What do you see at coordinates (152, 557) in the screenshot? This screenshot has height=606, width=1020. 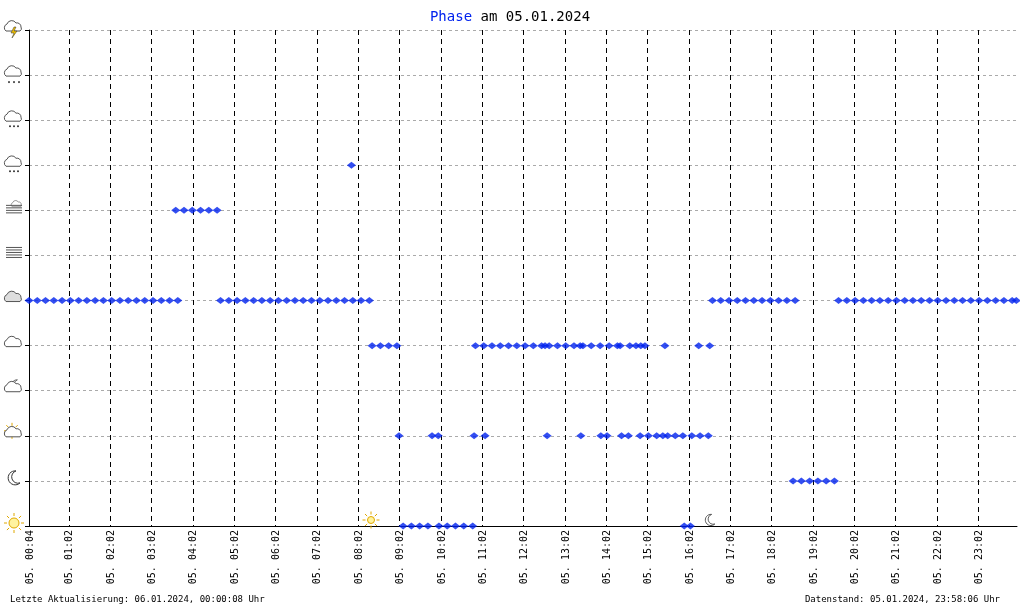 I see `x-tick-label: 05. 03:02` at bounding box center [152, 557].